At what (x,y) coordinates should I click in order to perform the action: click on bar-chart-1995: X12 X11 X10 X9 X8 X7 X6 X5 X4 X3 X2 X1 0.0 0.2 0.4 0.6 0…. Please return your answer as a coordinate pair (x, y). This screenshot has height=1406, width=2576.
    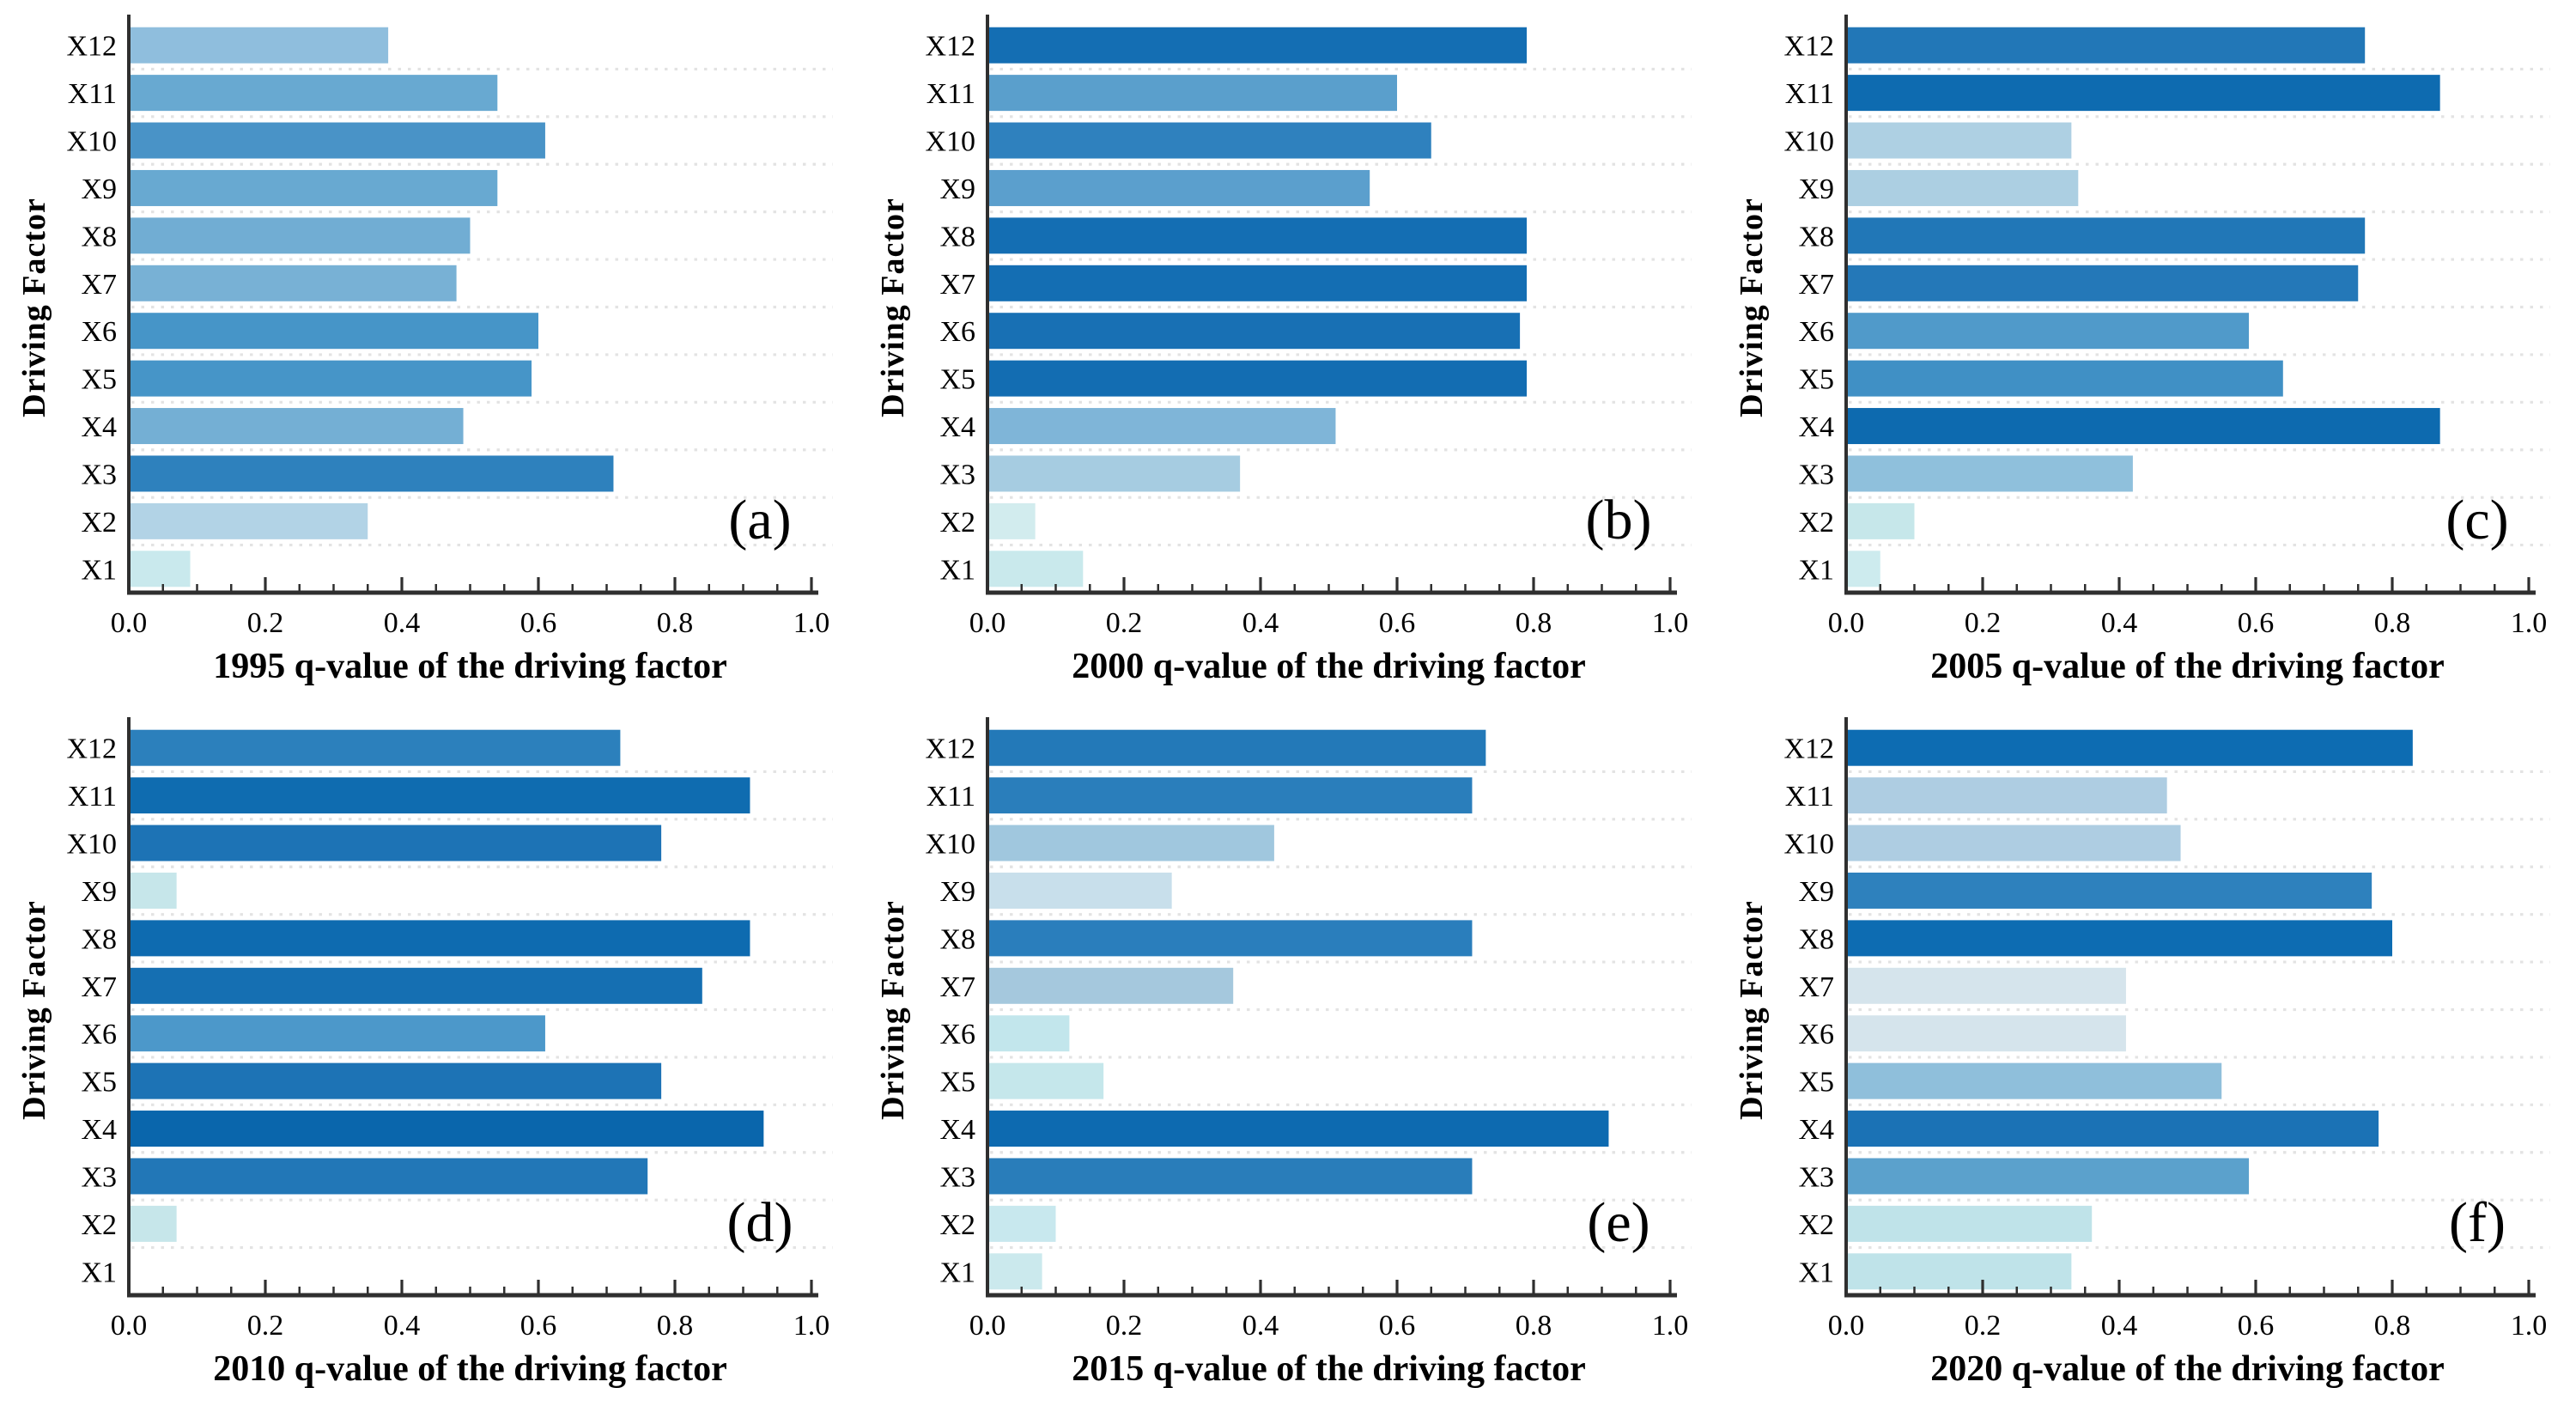
    Looking at the image, I should click on (450, 327).